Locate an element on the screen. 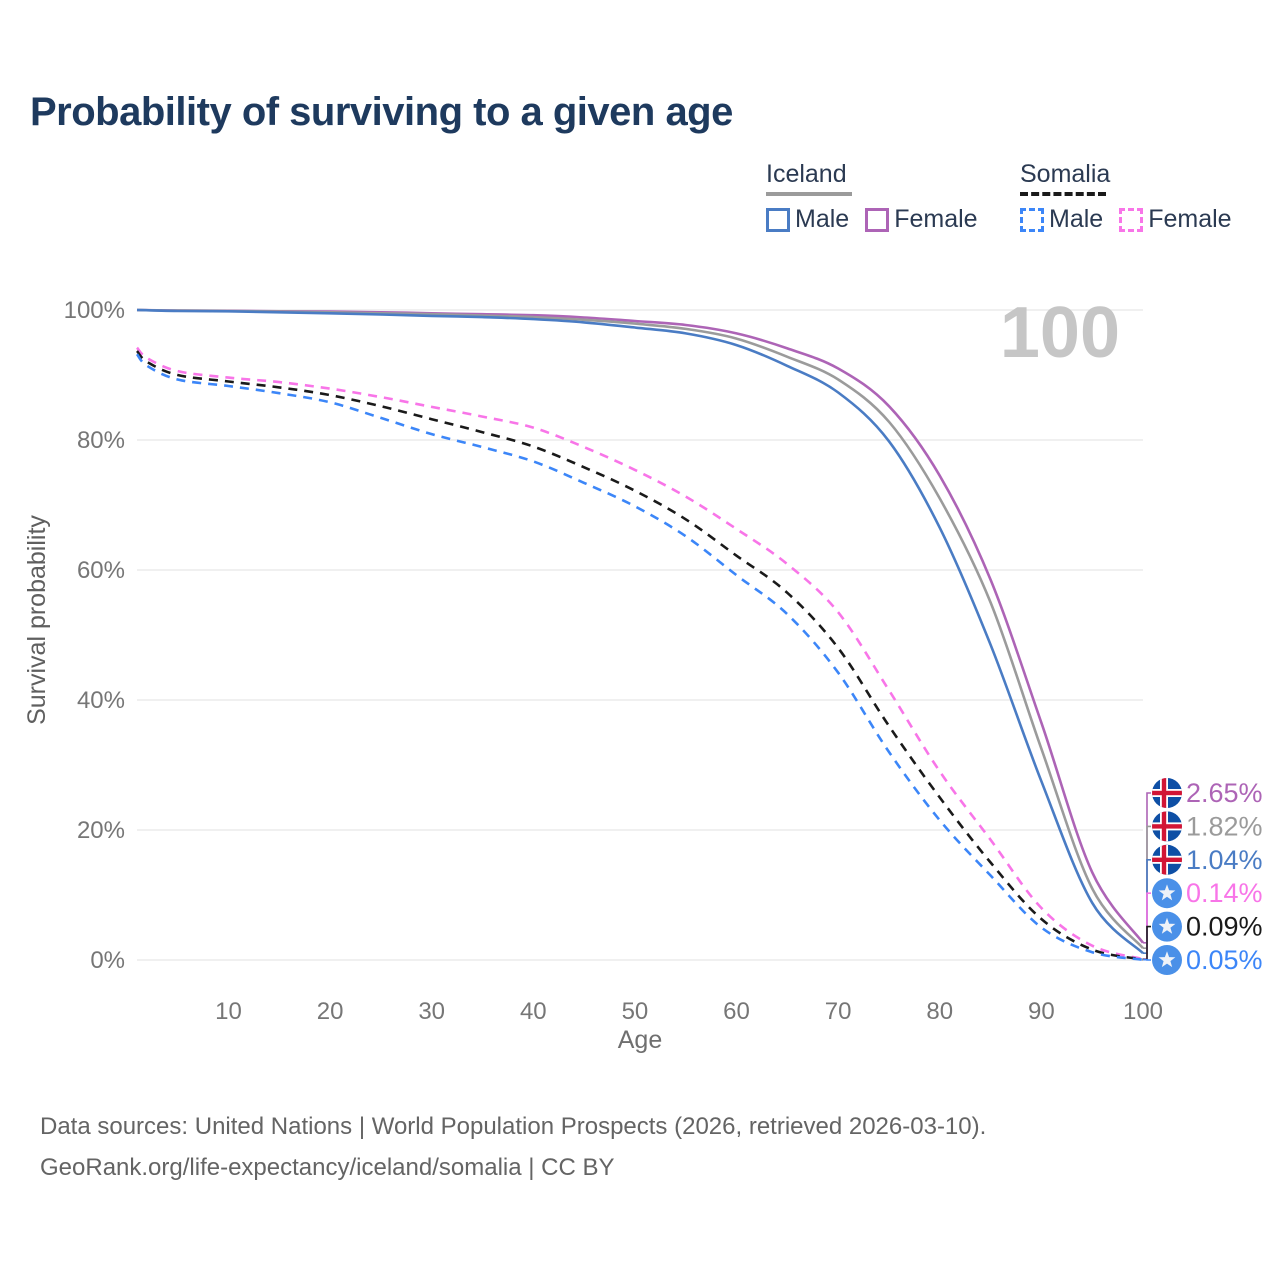 This screenshot has width=1280, height=1280. end-label-iceland-male: 1.04% is located at coordinates (1203, 899).